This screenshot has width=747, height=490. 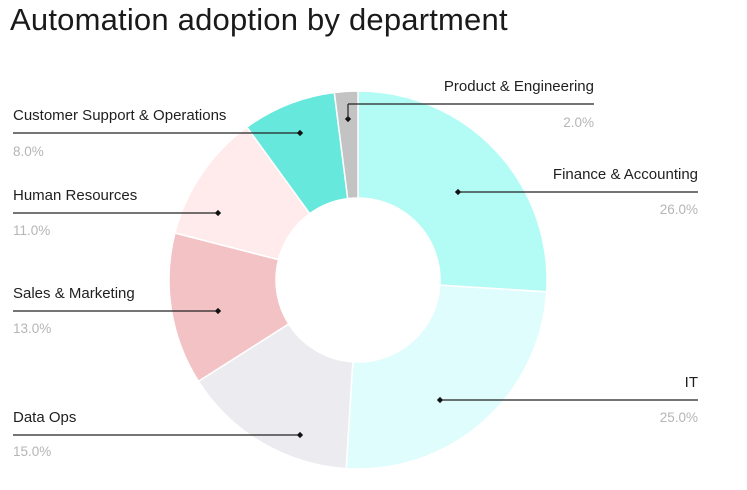 I want to click on label-data-ops: Data Ops, so click(x=44, y=417).